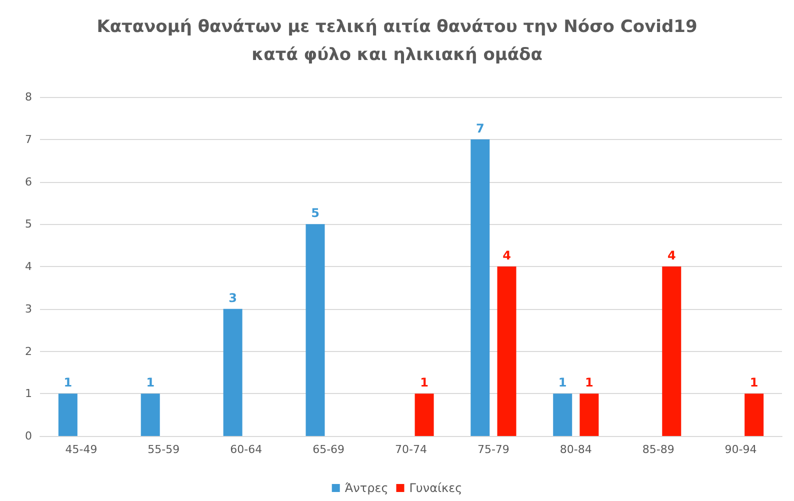 Image resolution: width=794 pixels, height=501 pixels. I want to click on legend-label: Γυναίκες, so click(435, 488).